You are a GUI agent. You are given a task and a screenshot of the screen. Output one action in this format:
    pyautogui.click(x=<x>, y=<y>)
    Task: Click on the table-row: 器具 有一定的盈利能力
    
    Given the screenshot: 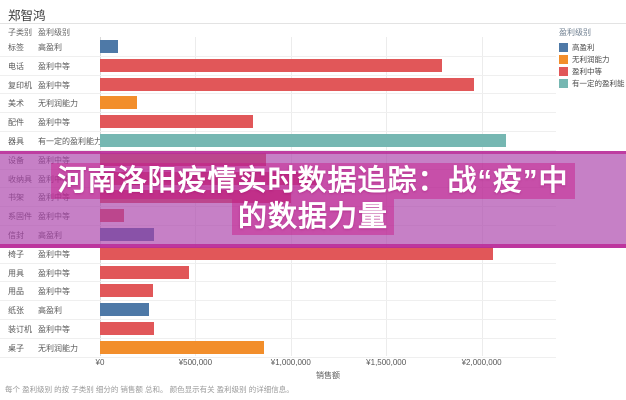 What is the action you would take?
    pyautogui.click(x=278, y=141)
    